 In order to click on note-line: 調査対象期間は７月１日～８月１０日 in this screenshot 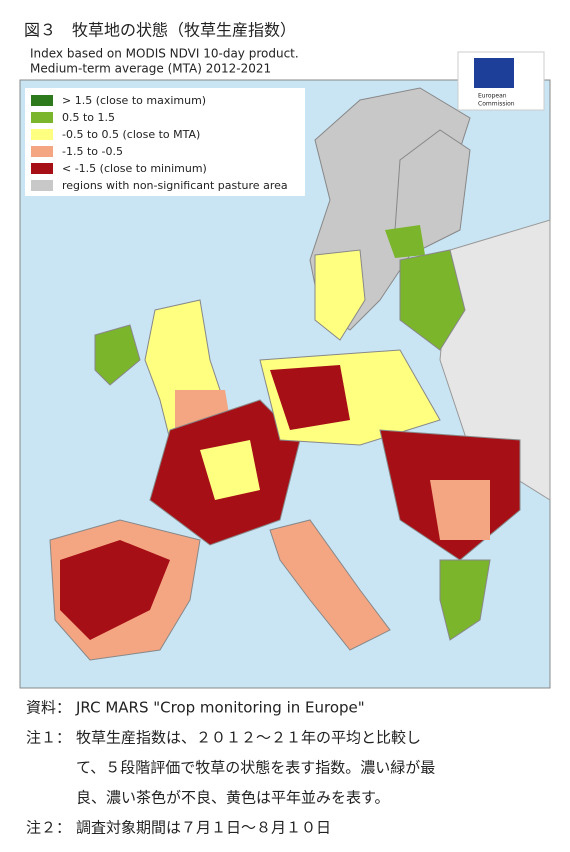, I will do `click(203, 828)`.